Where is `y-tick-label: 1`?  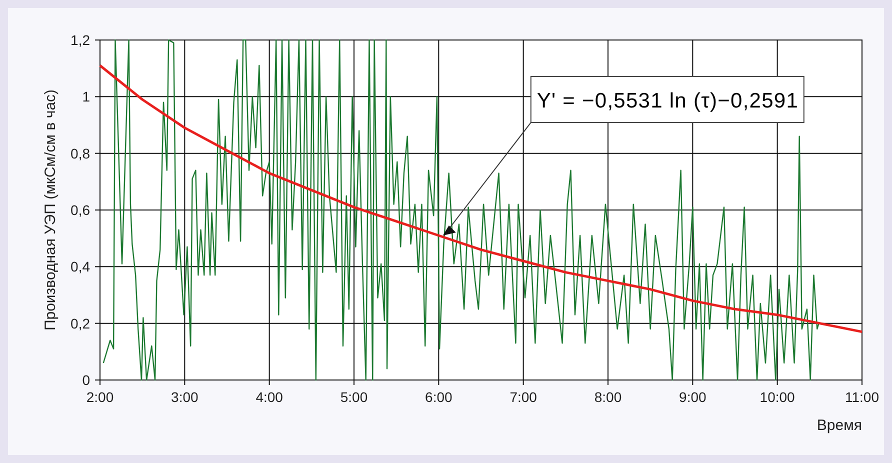 y-tick-label: 1 is located at coordinates (86, 96).